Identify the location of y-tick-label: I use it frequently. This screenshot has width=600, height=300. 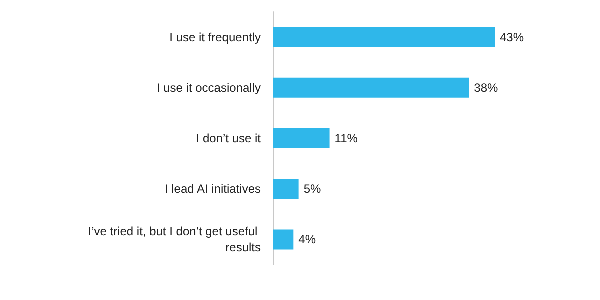
(215, 37).